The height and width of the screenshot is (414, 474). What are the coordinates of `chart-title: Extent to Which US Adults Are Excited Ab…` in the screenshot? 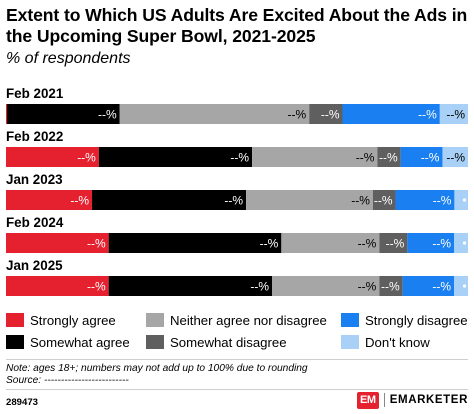 It's located at (237, 25).